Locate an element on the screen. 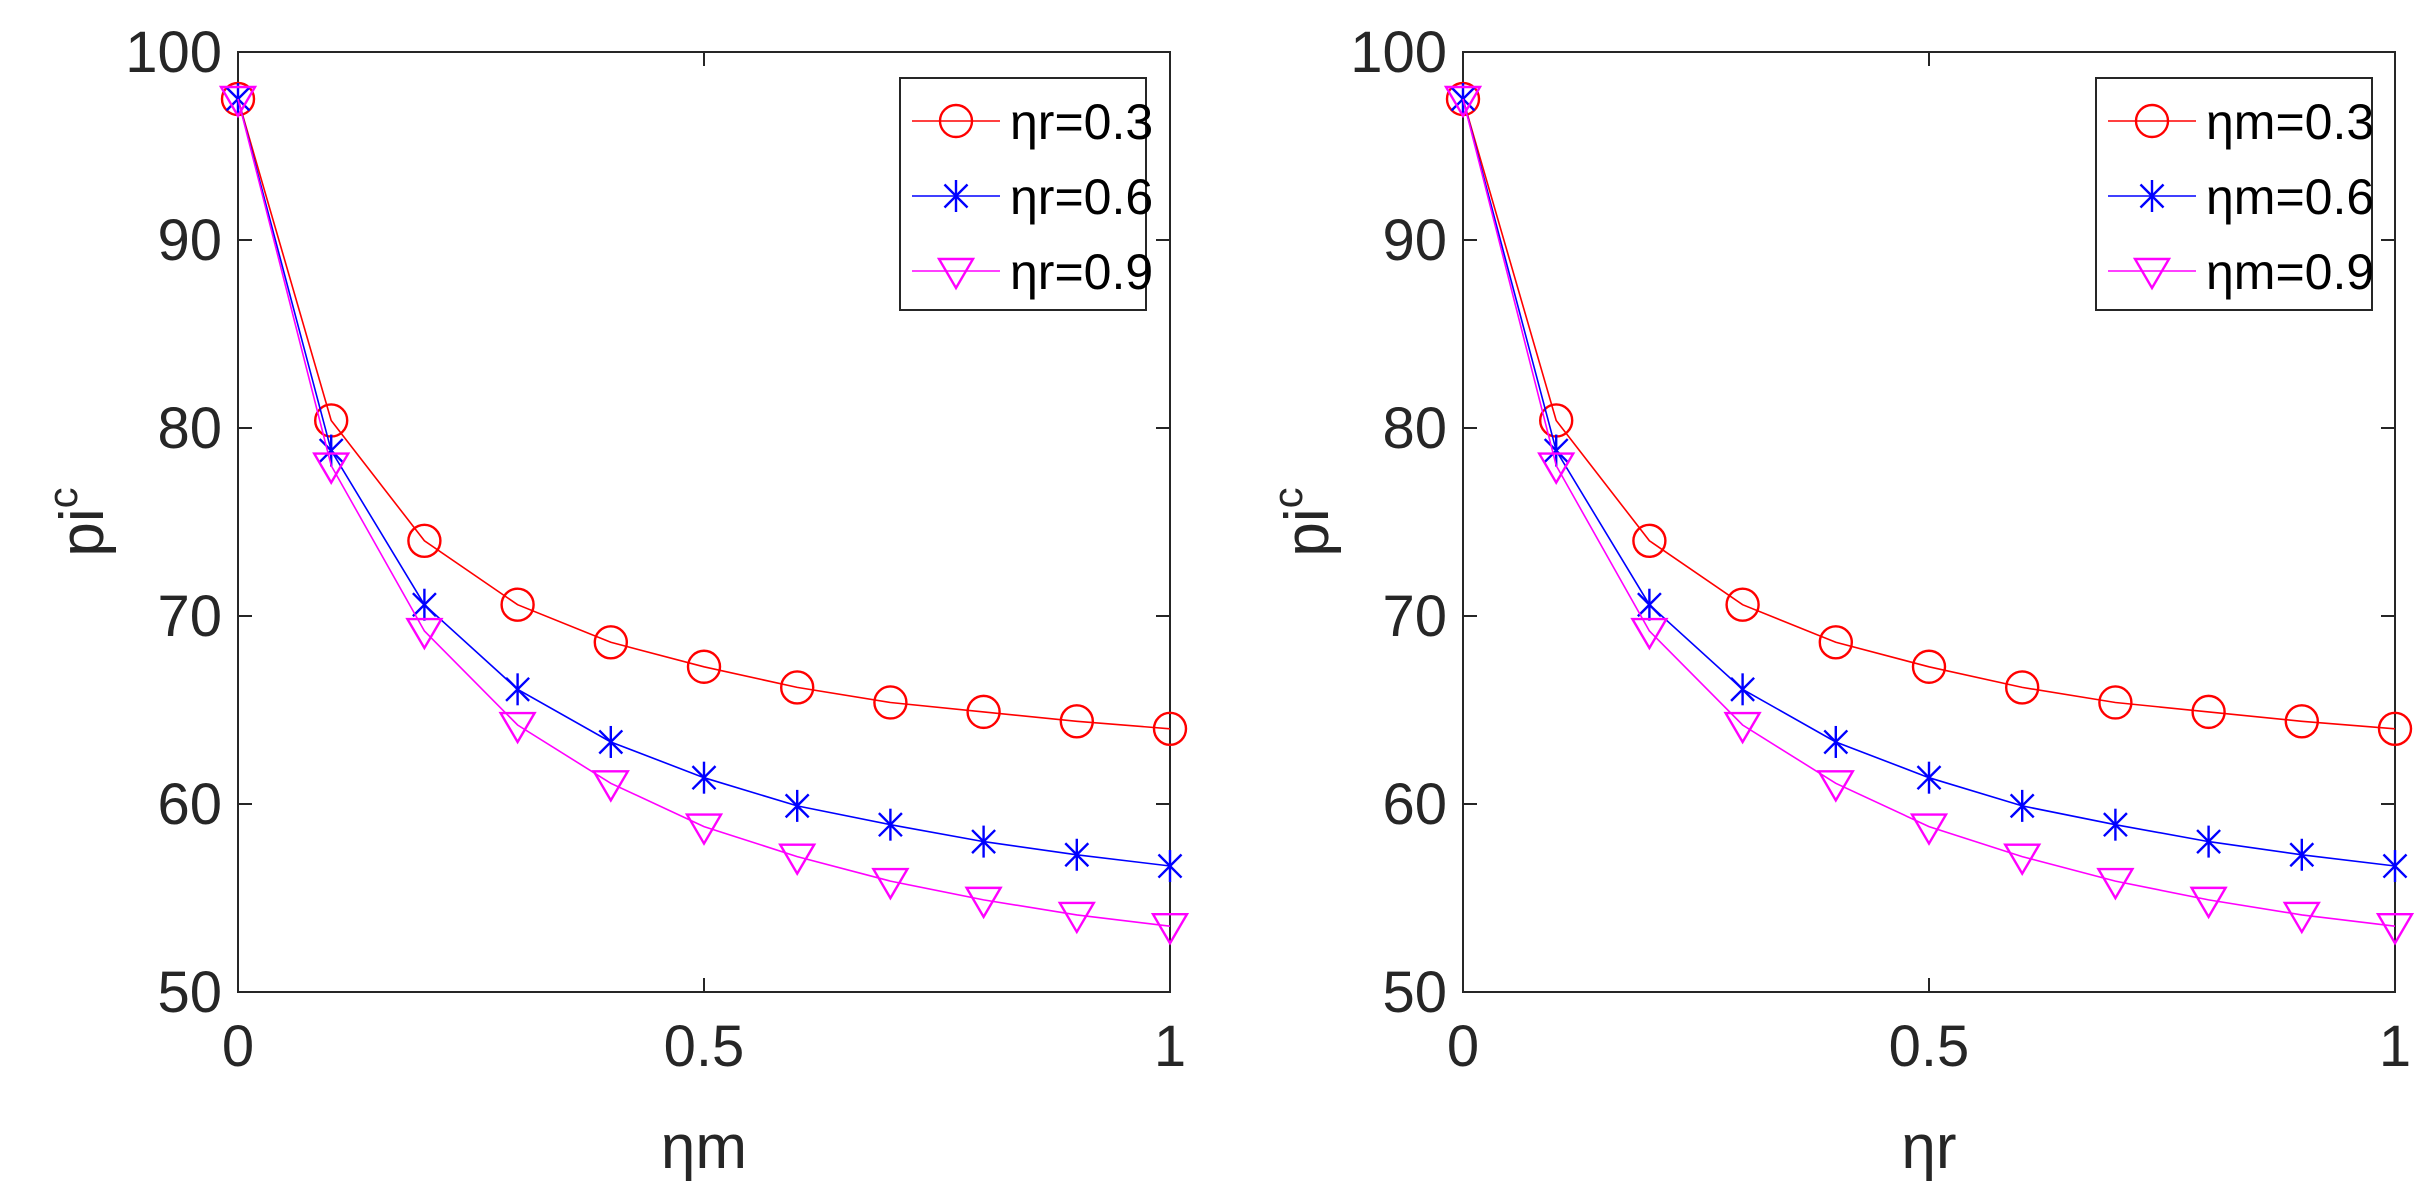 The height and width of the screenshot is (1203, 2426). legend-entry-label: ηr=0.6 is located at coordinates (1081, 197).